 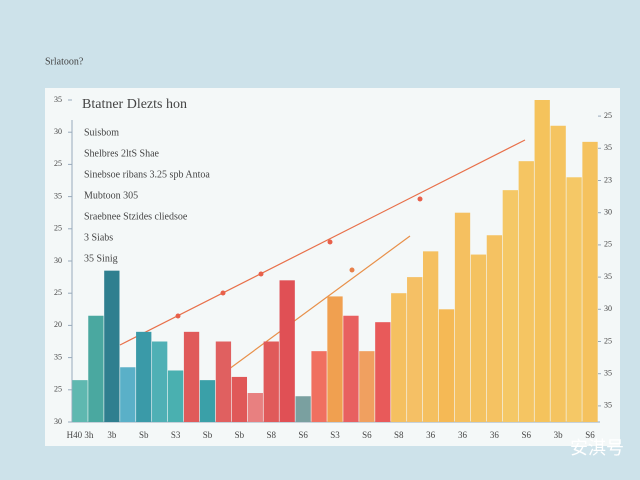 What do you see at coordinates (64, 61) in the screenshot?
I see `caption: Srlatoon?` at bounding box center [64, 61].